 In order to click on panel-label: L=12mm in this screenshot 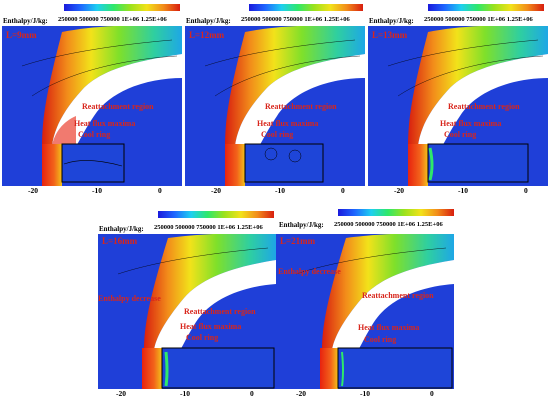, I will do `click(207, 35)`.